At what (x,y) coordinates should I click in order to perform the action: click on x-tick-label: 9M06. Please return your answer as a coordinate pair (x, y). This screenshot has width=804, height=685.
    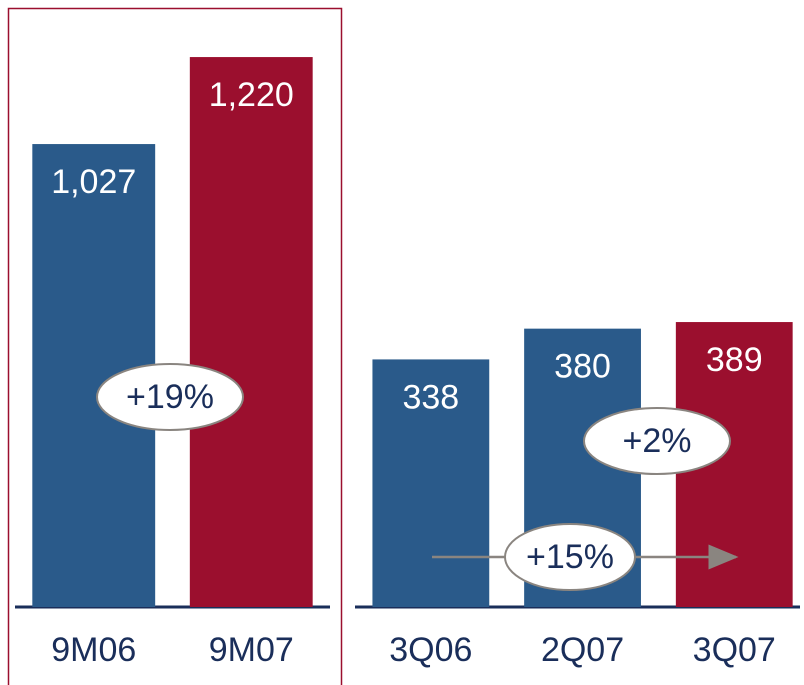
    Looking at the image, I should click on (93, 650).